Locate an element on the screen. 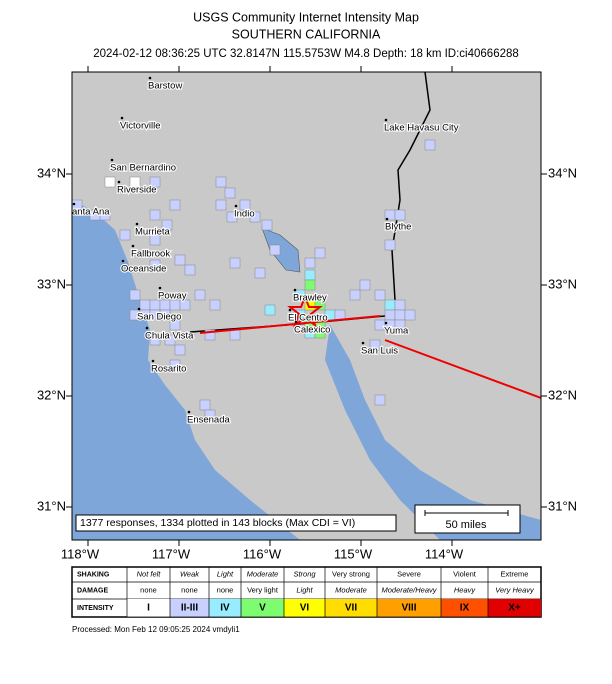  lat-label: 33°N is located at coordinates (562, 283).